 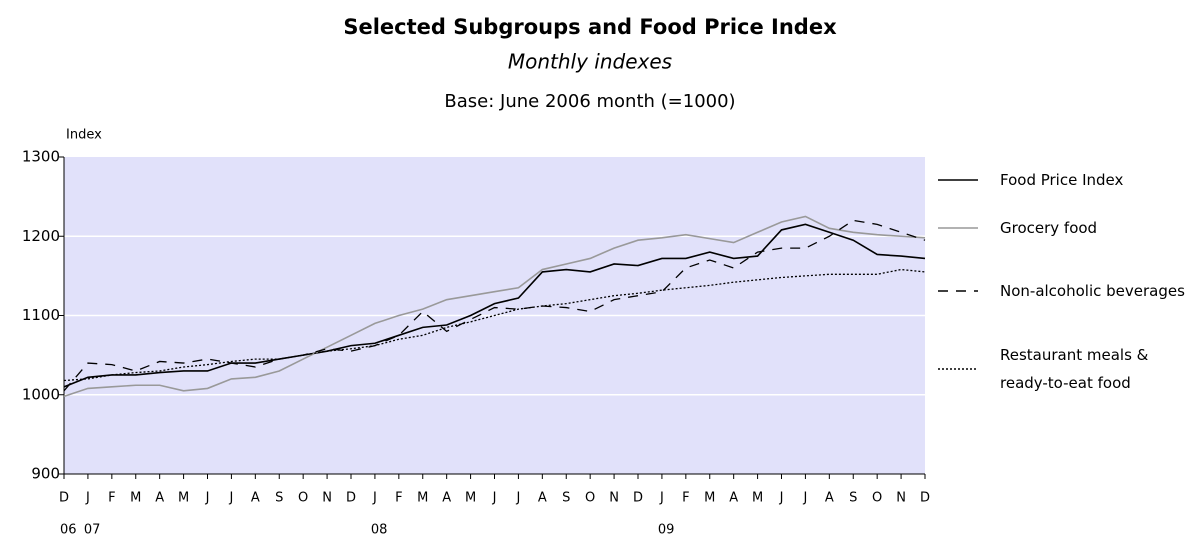 I want to click on y-tick-label: 1300, so click(x=41, y=157).